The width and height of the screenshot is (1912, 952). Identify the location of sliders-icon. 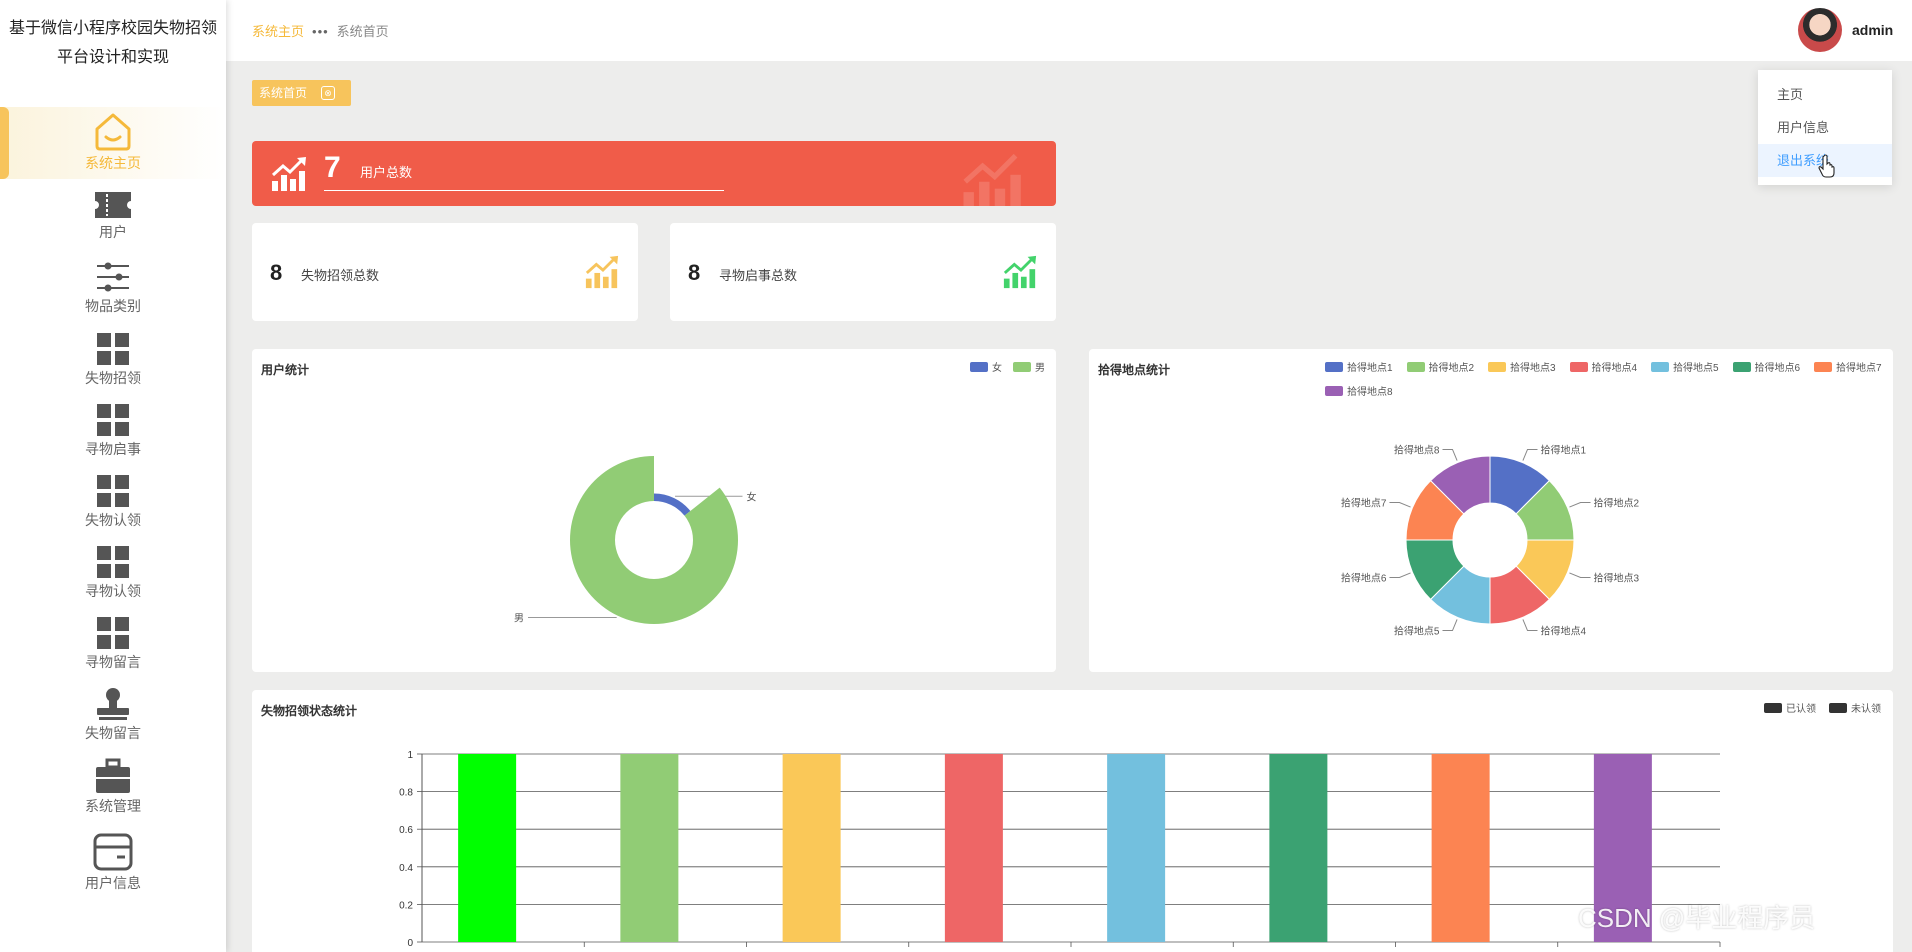
(113, 277).